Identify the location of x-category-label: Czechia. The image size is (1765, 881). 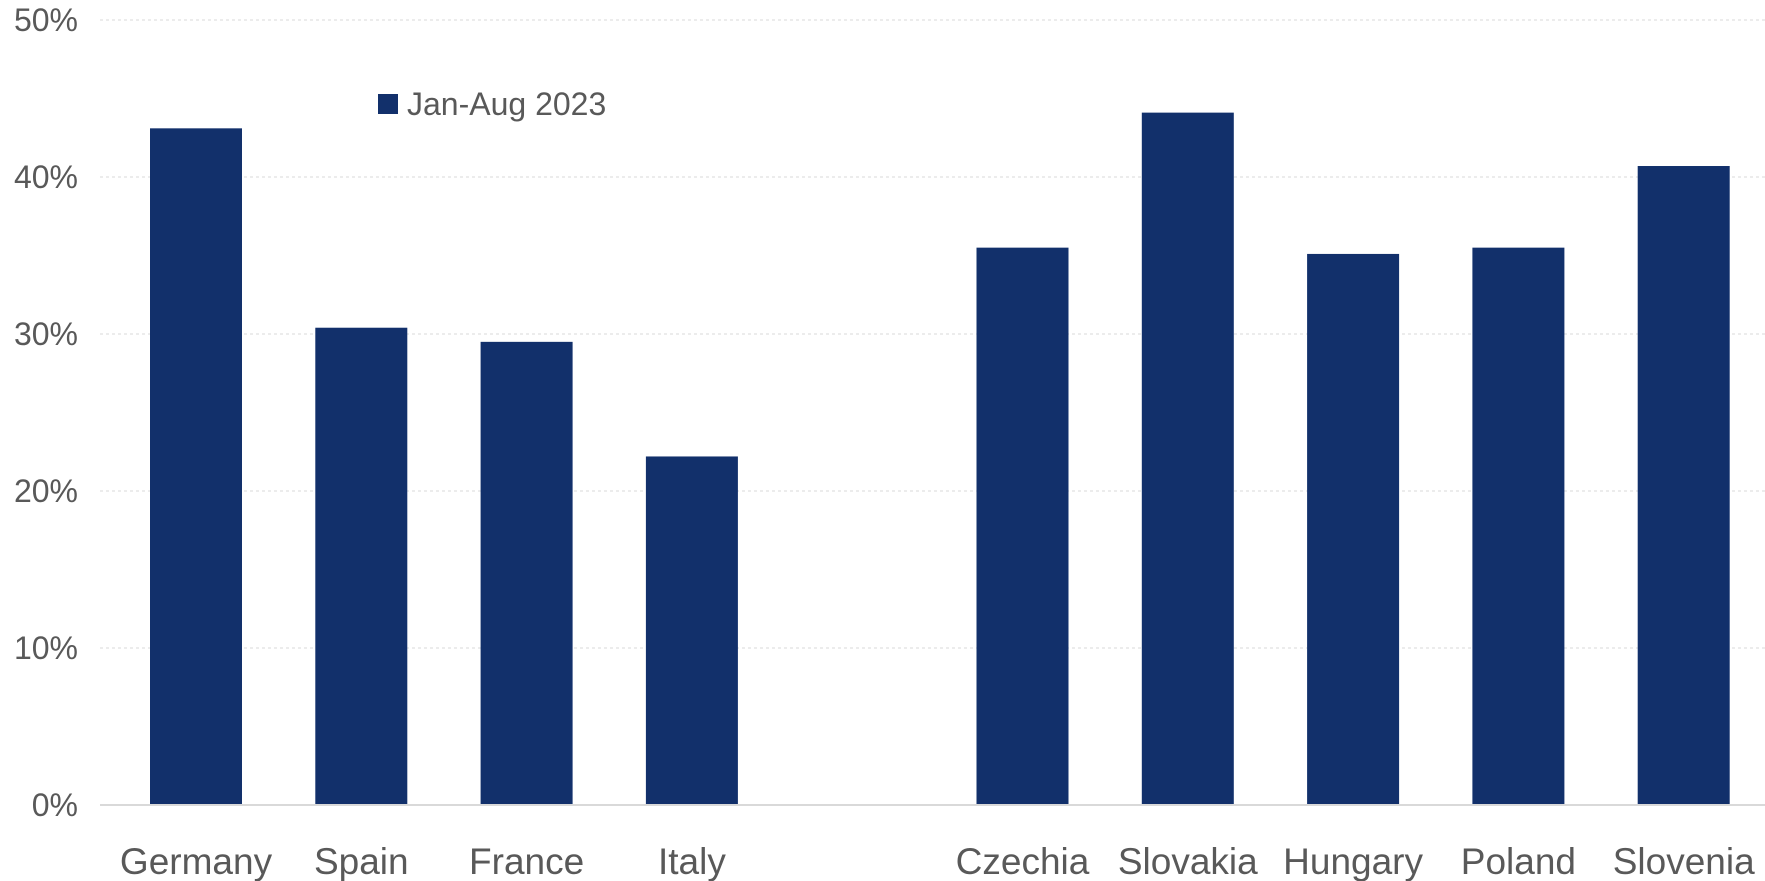
(1023, 861).